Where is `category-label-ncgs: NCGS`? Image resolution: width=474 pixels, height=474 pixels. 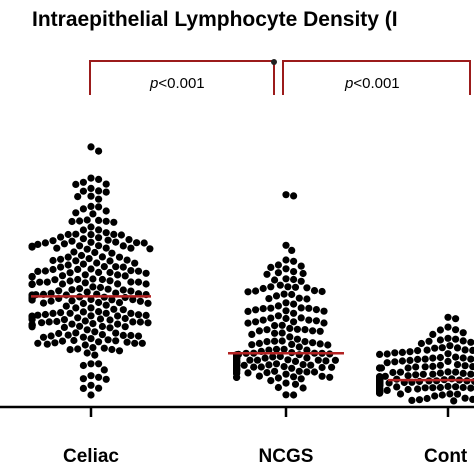 category-label-ncgs: NCGS is located at coordinates (286, 456).